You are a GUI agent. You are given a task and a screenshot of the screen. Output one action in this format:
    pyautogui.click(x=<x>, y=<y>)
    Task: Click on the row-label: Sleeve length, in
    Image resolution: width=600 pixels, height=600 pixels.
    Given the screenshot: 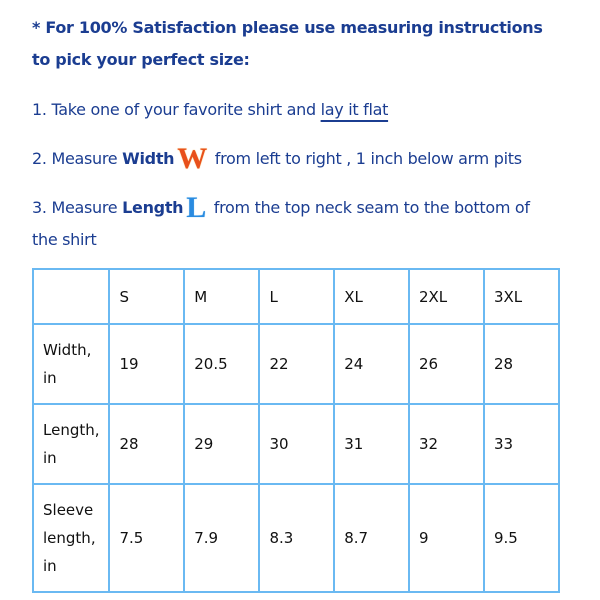 What is the action you would take?
    pyautogui.click(x=71, y=538)
    